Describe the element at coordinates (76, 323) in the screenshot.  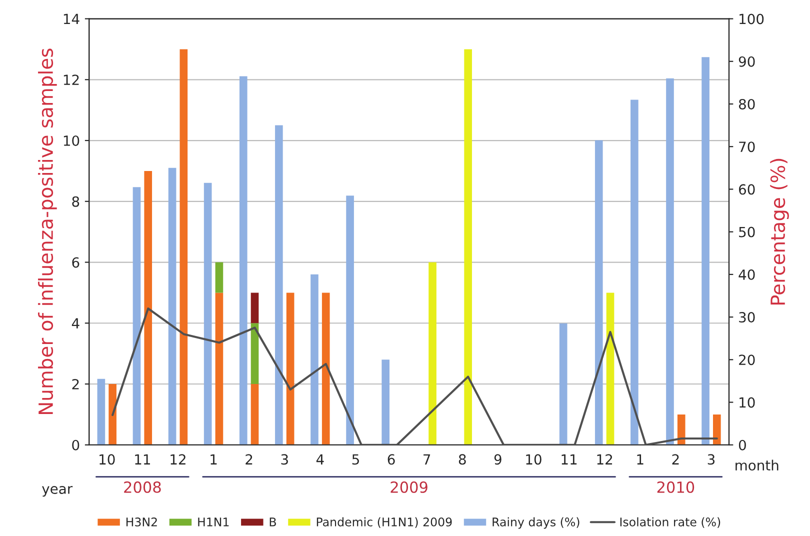
I see `y-tick-label: 4` at that location.